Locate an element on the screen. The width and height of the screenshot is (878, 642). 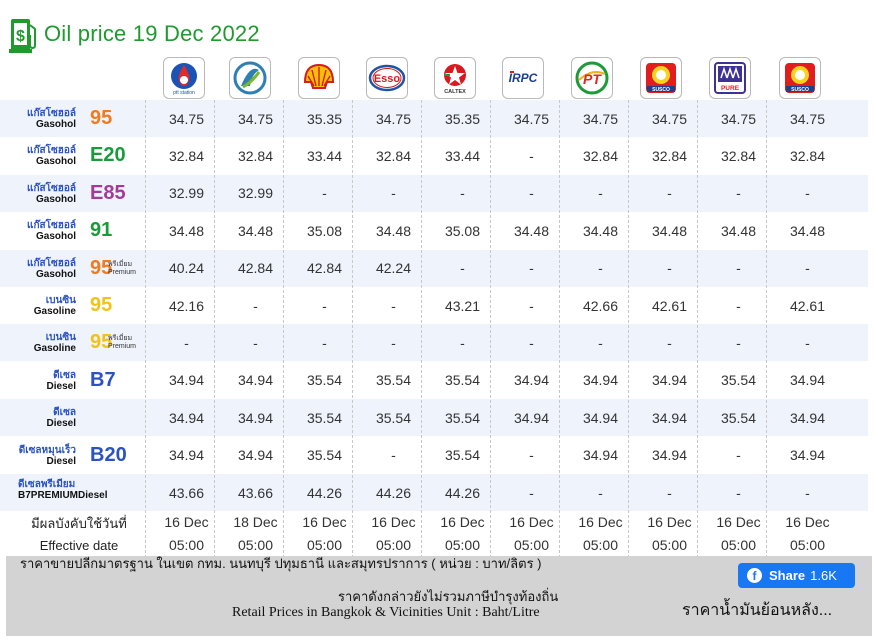
effective-label-th: มีผลบังคับใช้วันที่ is located at coordinates (79, 523).